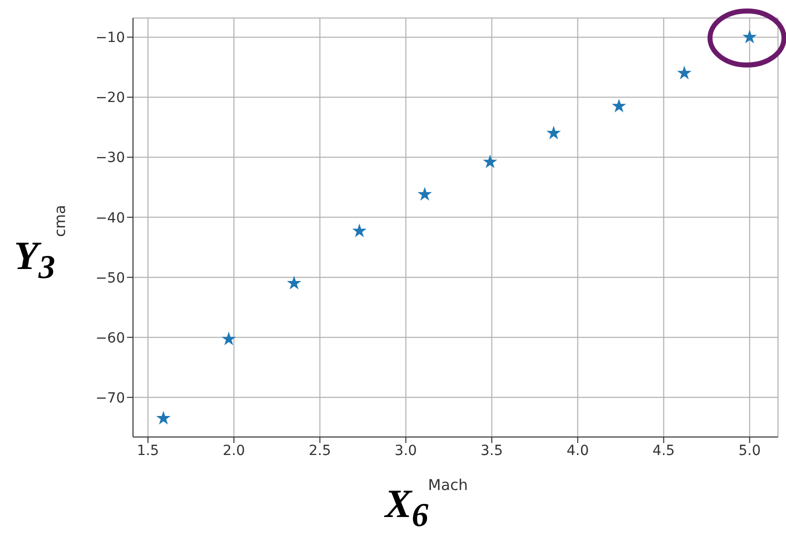  What do you see at coordinates (110, 278) in the screenshot?
I see `y-tick-label: −50` at bounding box center [110, 278].